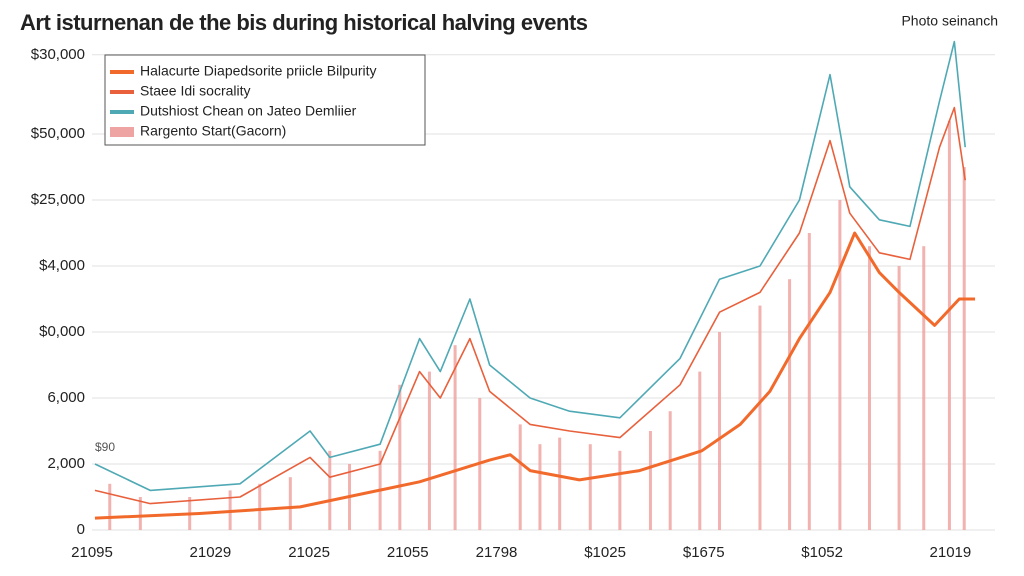 This screenshot has width=1024, height=576. What do you see at coordinates (62, 265) in the screenshot?
I see `y-tick-label: $4,000` at bounding box center [62, 265].